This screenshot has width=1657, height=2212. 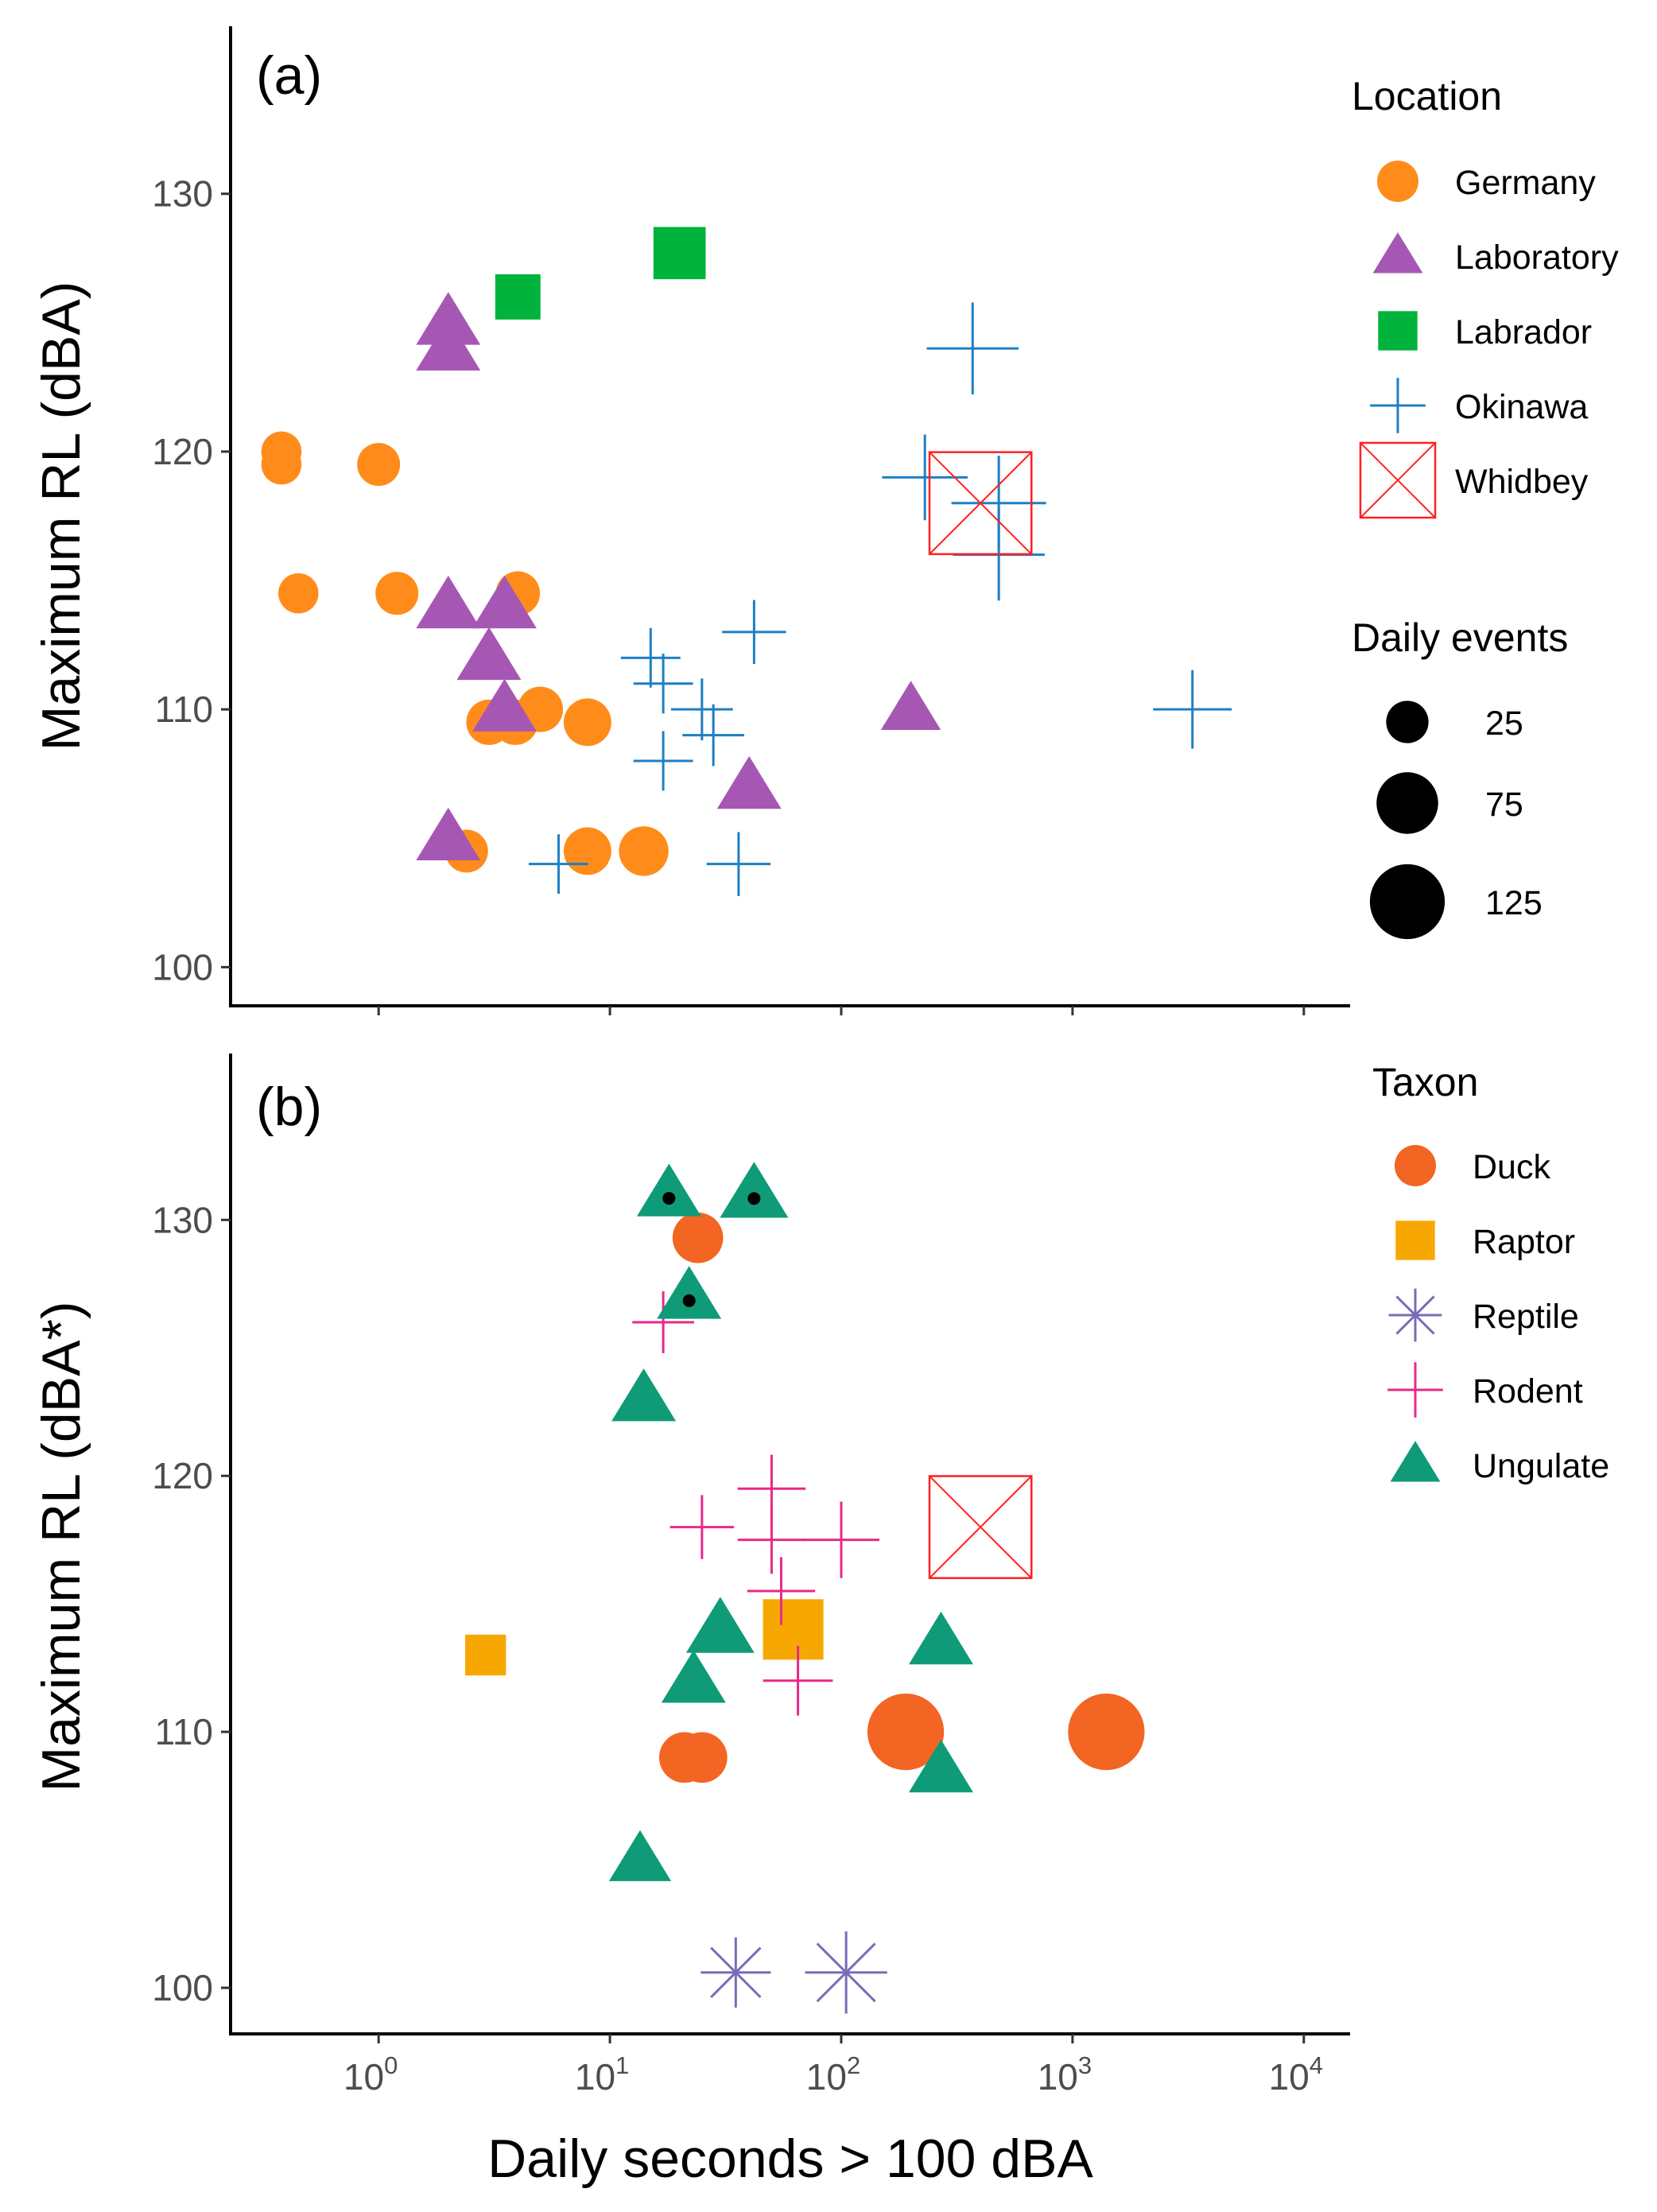 I want to click on x-tick-exponent: 0, so click(x=391, y=2065).